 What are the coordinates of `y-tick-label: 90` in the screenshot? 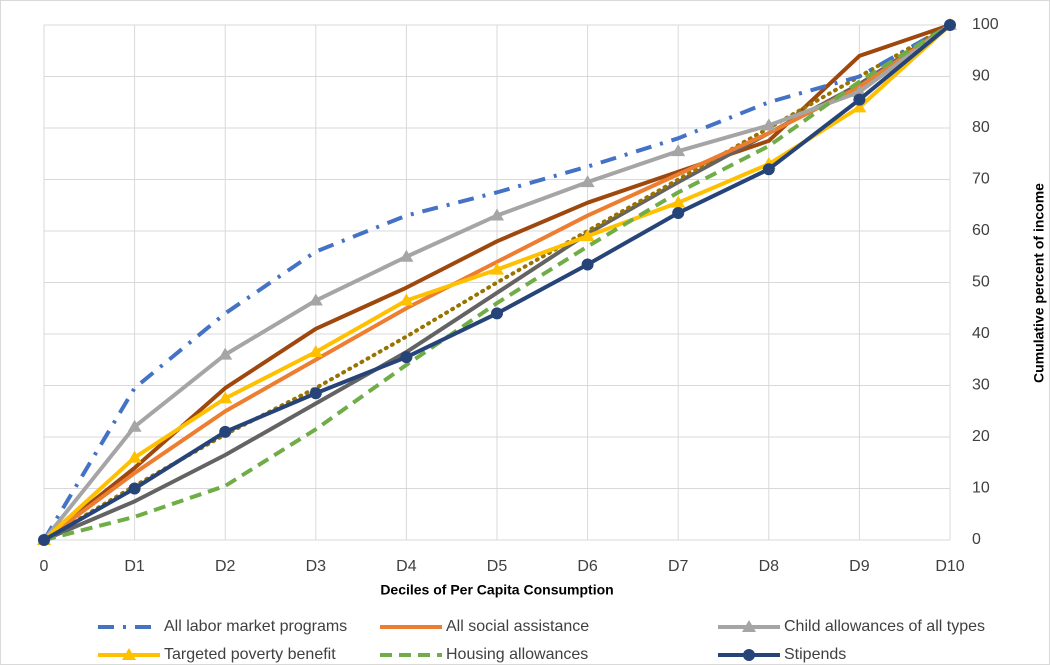 It's located at (981, 76).